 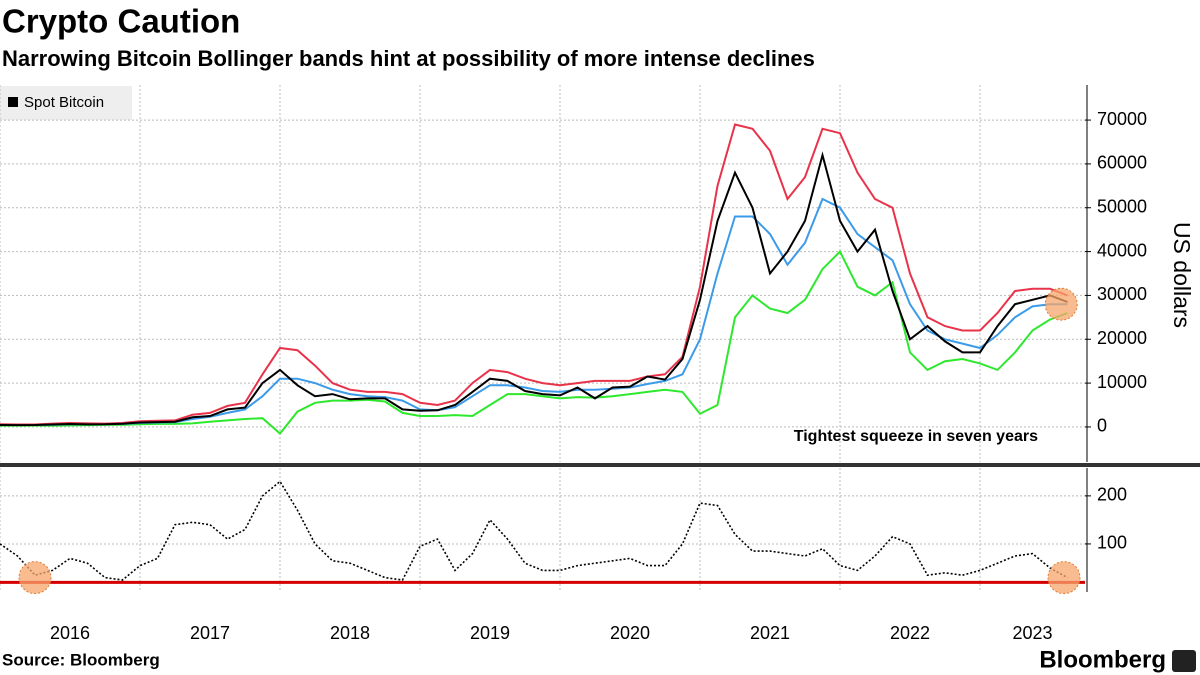 What do you see at coordinates (1122, 250) in the screenshot?
I see `y-tick-label: 40000` at bounding box center [1122, 250].